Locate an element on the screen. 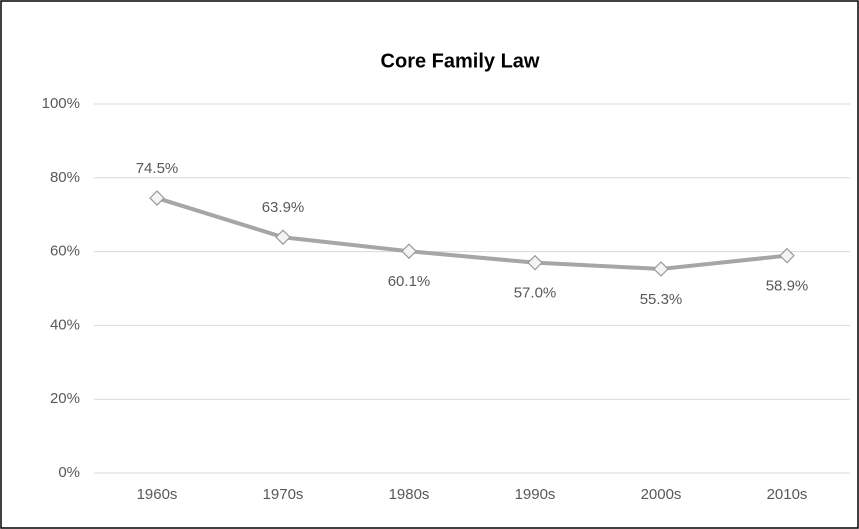 The width and height of the screenshot is (859, 529). data-label: 63.9% is located at coordinates (283, 207).